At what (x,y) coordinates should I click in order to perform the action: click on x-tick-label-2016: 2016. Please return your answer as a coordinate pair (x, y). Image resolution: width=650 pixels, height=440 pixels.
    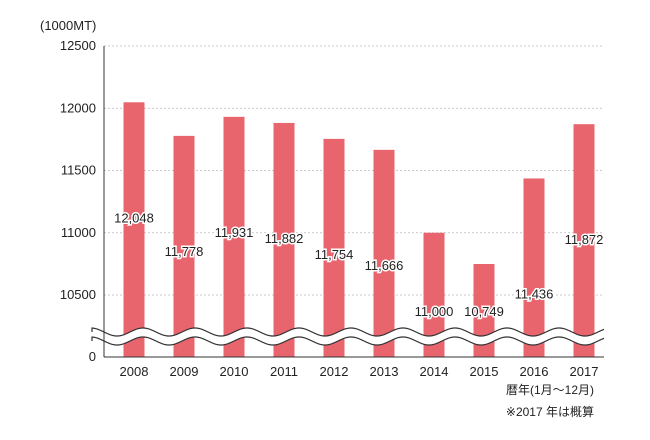
    Looking at the image, I should click on (534, 371).